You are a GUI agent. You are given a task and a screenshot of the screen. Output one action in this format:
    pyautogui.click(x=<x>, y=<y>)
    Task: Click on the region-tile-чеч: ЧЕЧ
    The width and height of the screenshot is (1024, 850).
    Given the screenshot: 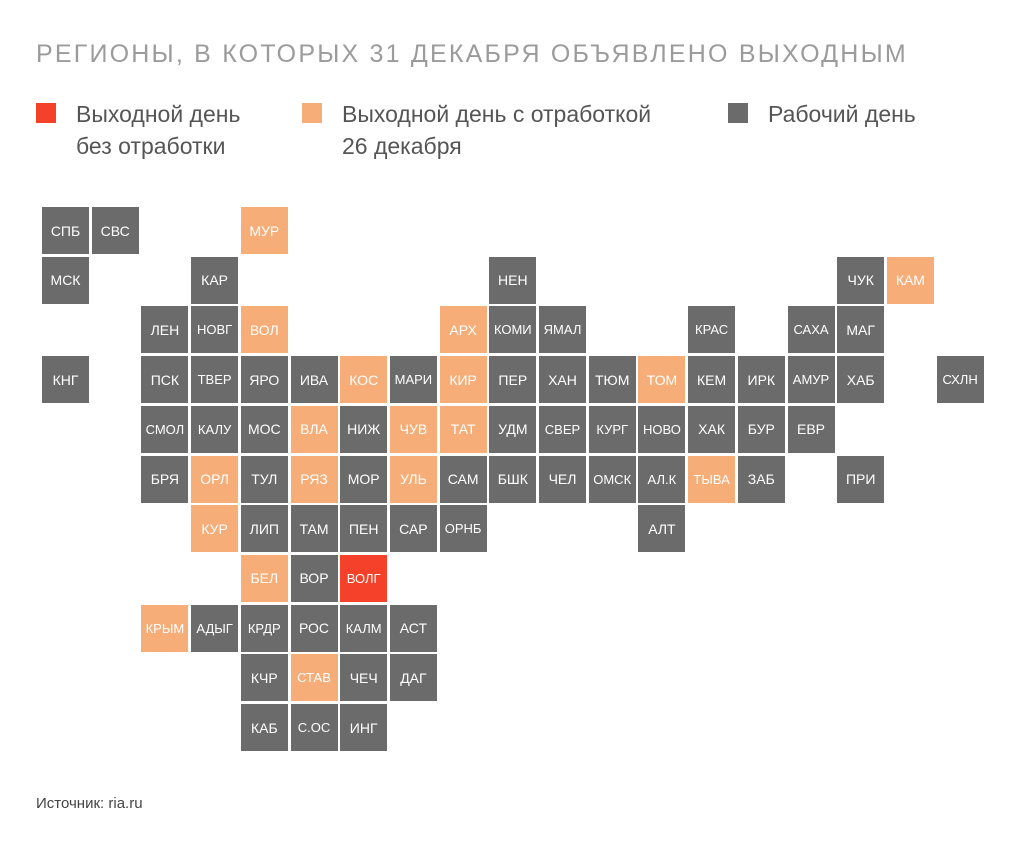 What is the action you would take?
    pyautogui.click(x=364, y=678)
    